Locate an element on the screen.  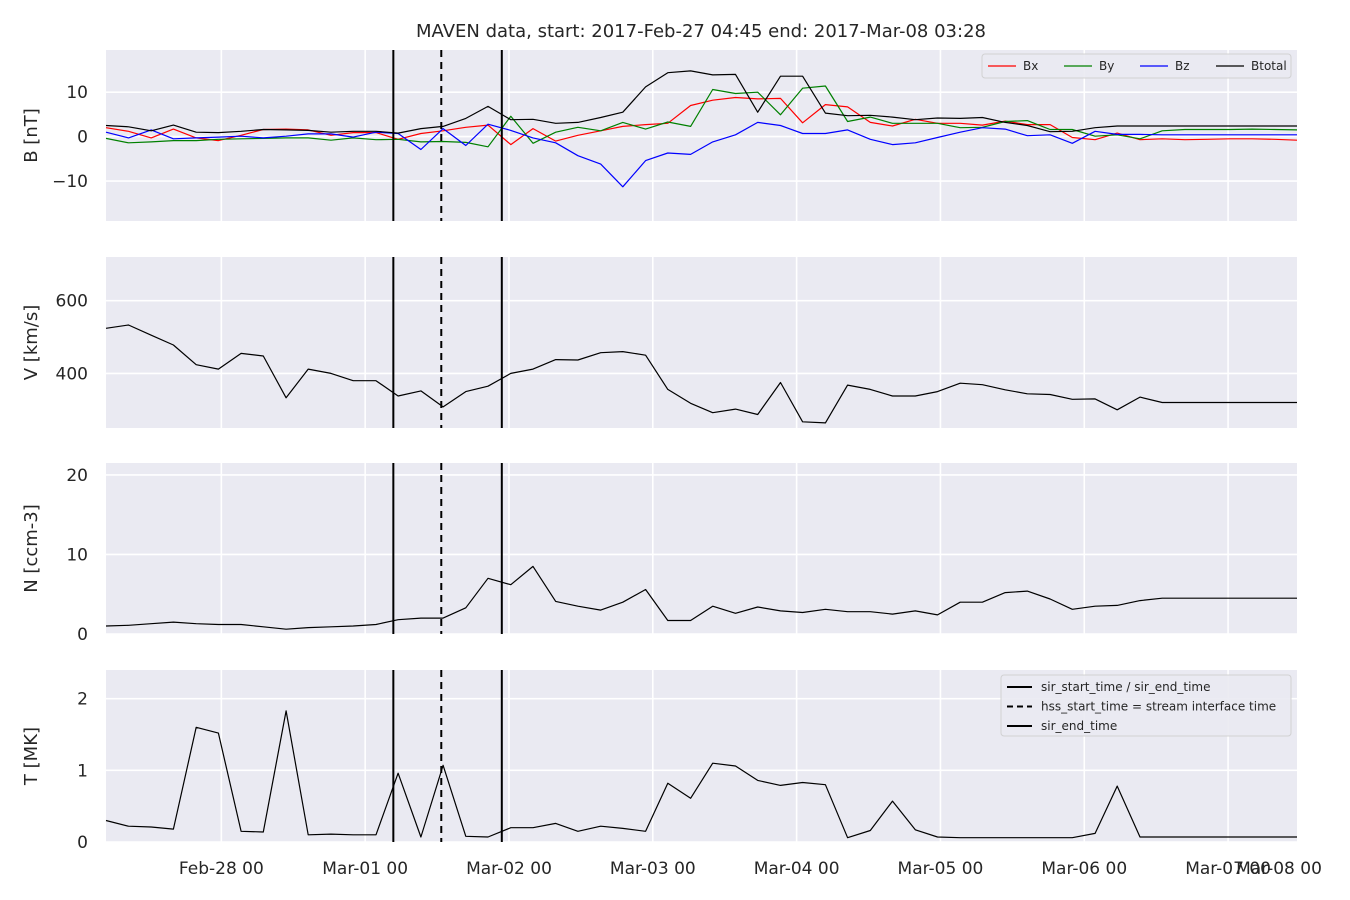
event-legend-label: sir_start_time / sir_end_time is located at coordinates (1126, 687).